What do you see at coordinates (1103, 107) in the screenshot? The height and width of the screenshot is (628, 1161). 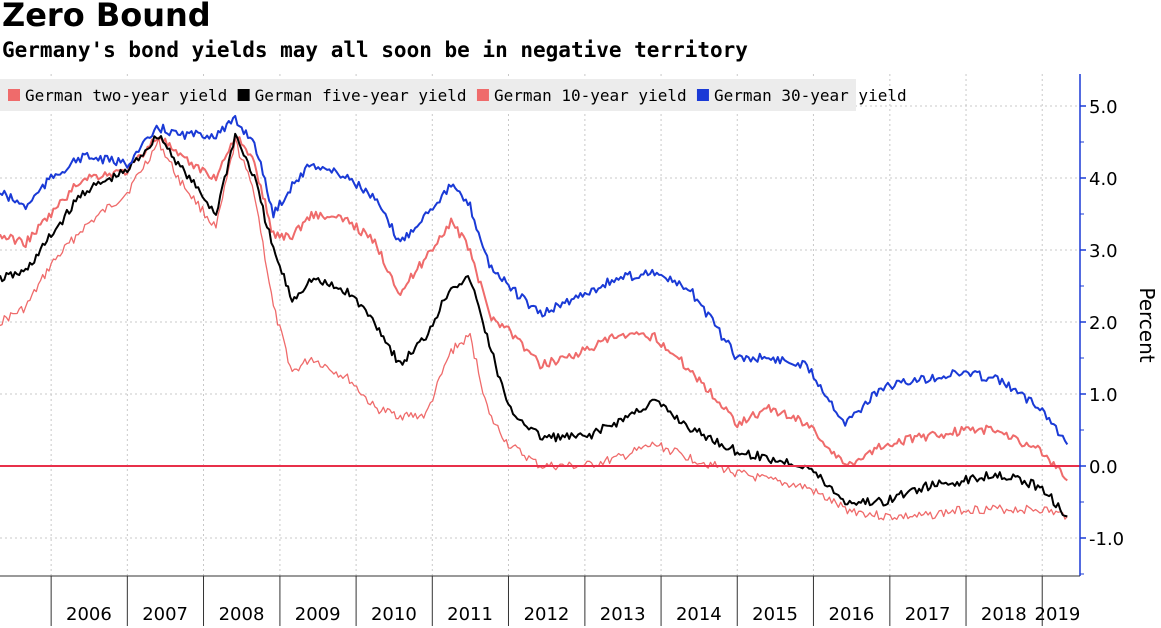 I see `y-tick-label: 5.0` at bounding box center [1103, 107].